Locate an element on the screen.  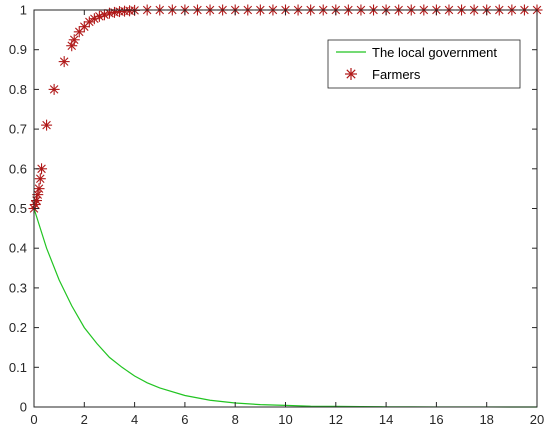
x-tick-label: 14 is located at coordinates (386, 419).